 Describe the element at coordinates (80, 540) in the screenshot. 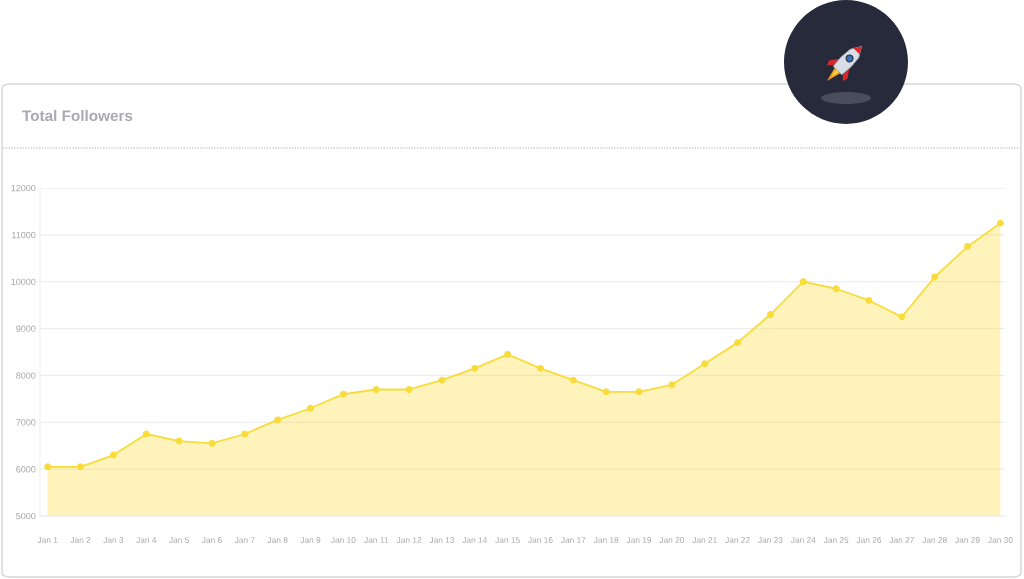

I see `x-tick-label: Jan 2` at that location.